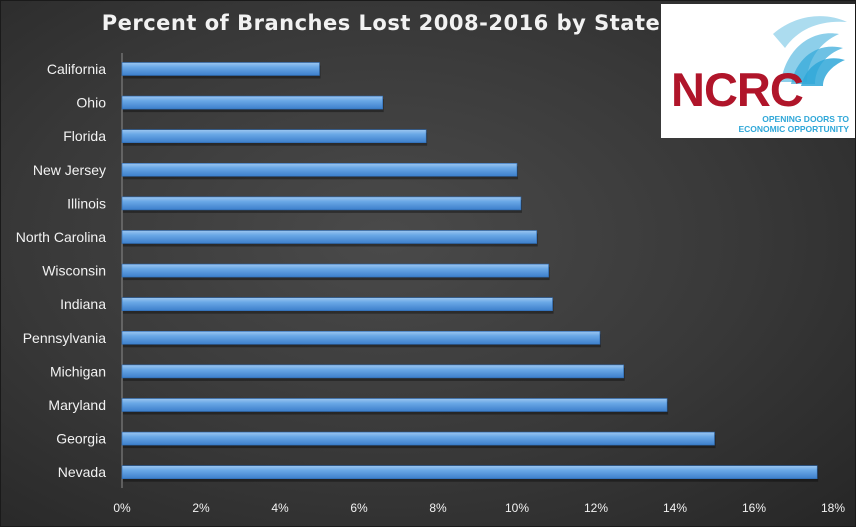 This screenshot has height=528, width=856. What do you see at coordinates (754, 508) in the screenshot?
I see `x-tick-label: 16%` at bounding box center [754, 508].